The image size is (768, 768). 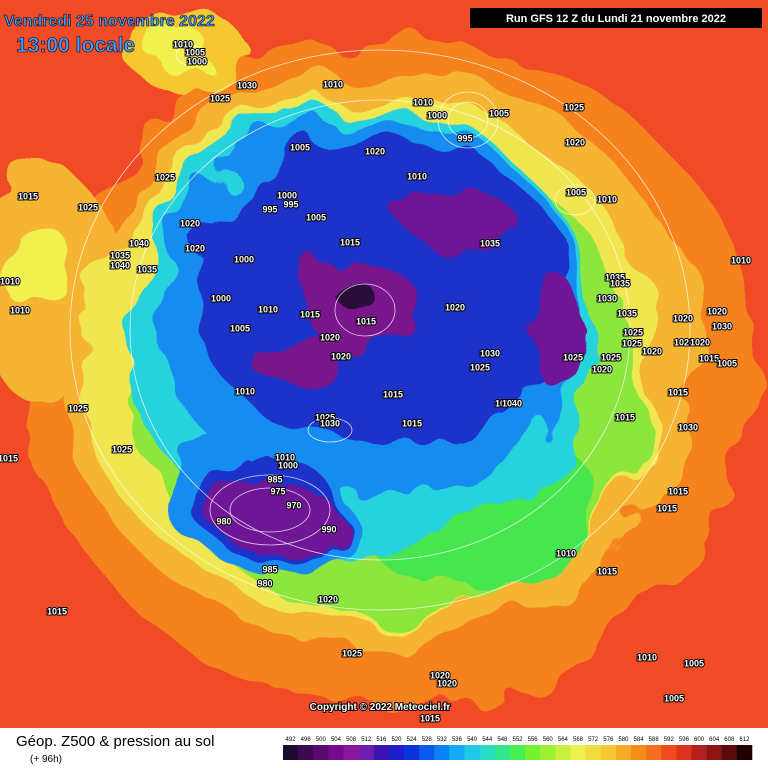 What do you see at coordinates (277, 491) in the screenshot?
I see `isobar-label: 975` at bounding box center [277, 491].